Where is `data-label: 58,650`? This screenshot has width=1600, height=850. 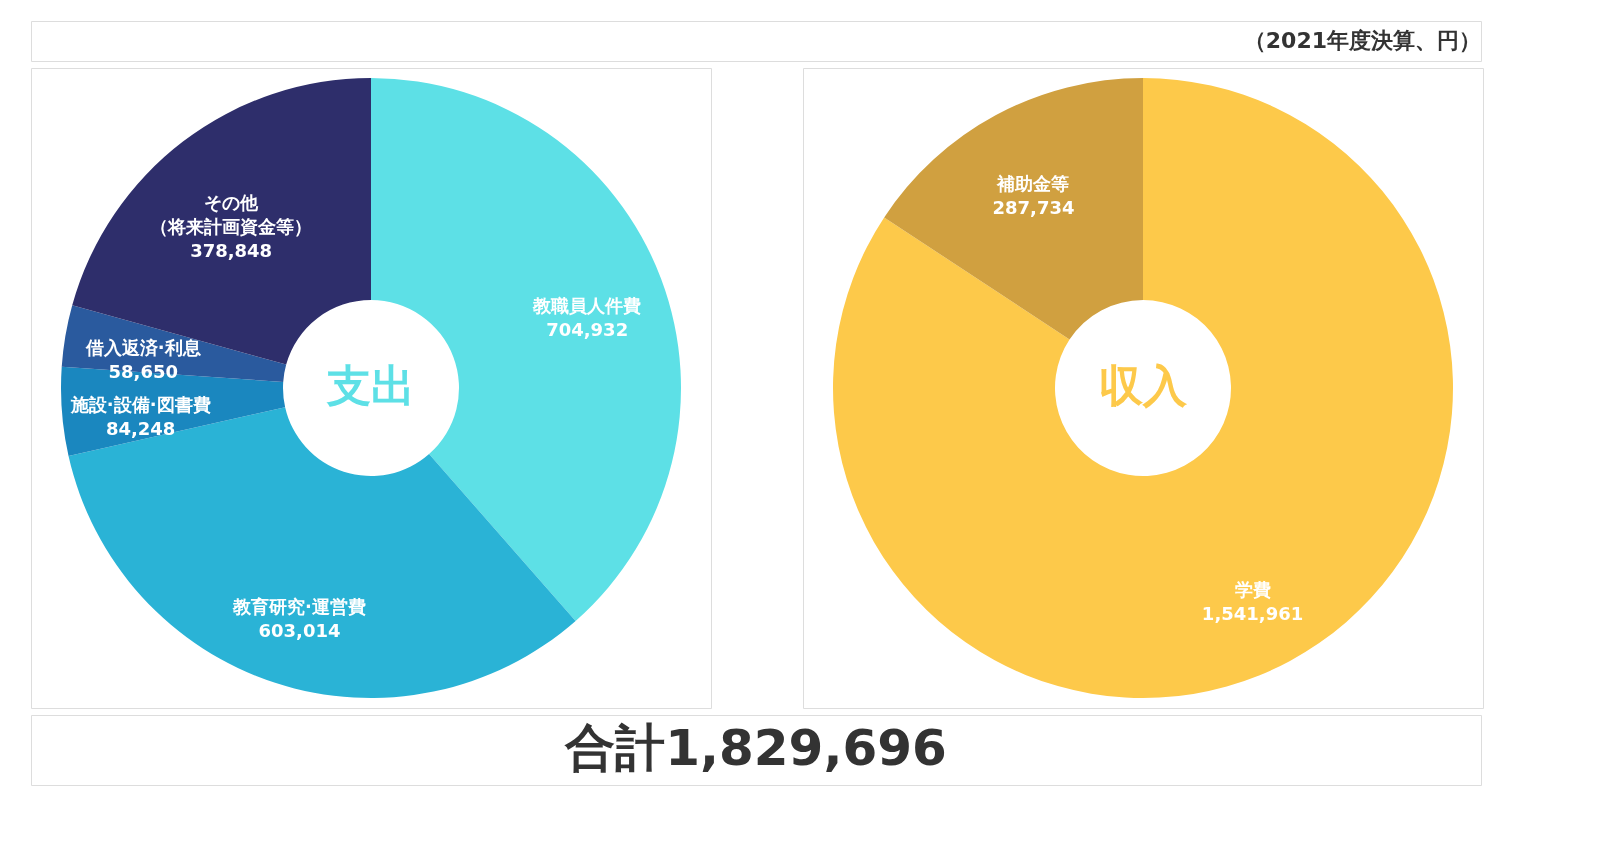 data-label: 58,650 is located at coordinates (143, 372).